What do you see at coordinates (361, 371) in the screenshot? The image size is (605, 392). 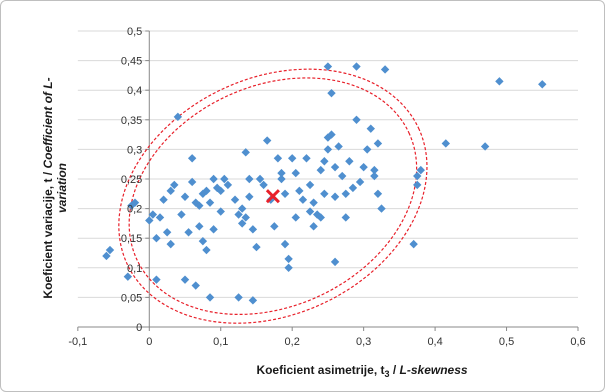 I see `x-axis-title: Koeficient asimetrije, t3 / L-skewness` at bounding box center [361, 371].